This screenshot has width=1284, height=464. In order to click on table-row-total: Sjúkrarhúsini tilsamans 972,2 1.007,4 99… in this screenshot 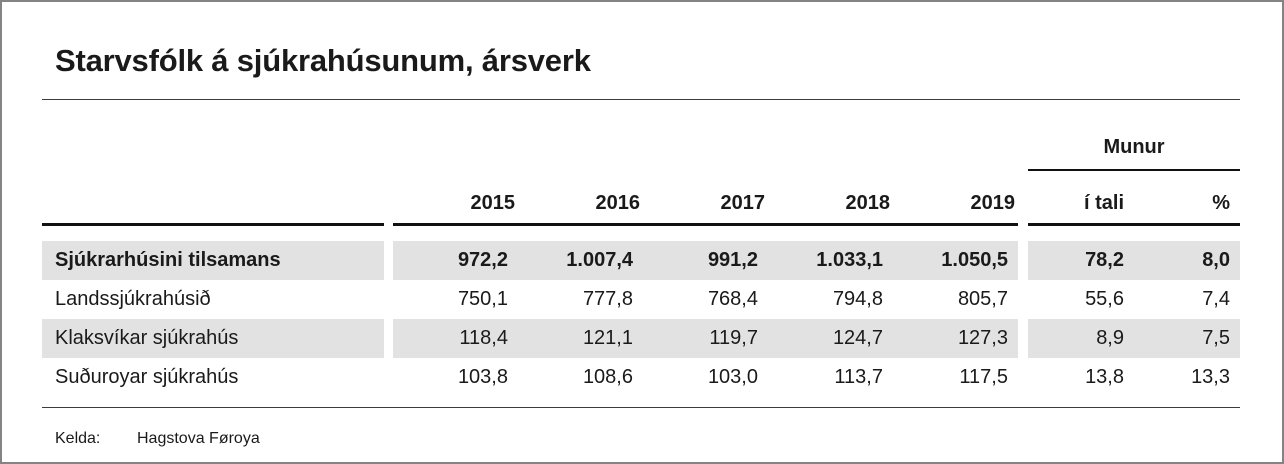, I will do `click(641, 260)`.